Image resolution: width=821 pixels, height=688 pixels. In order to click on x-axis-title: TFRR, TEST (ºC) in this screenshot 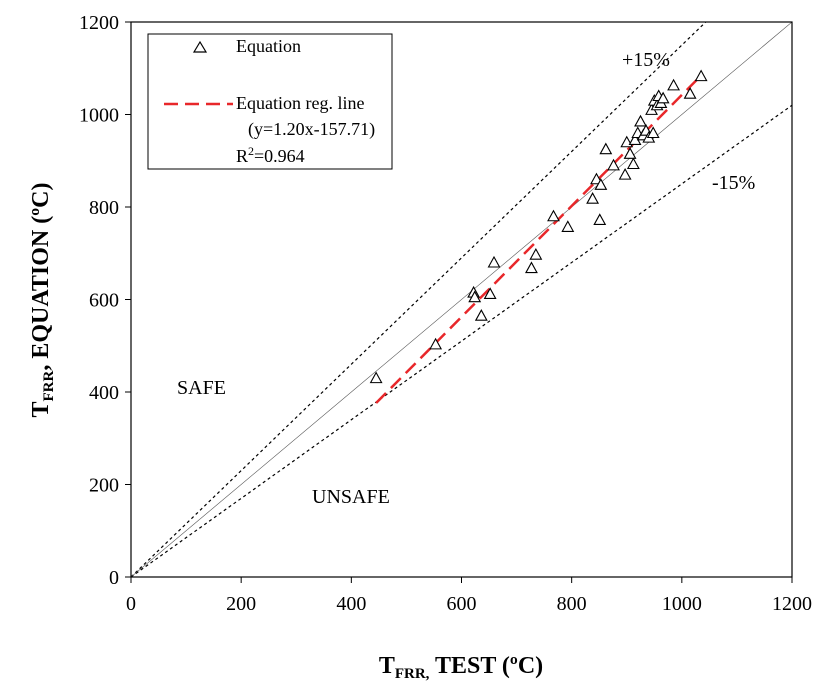, I will do `click(461, 667)`.